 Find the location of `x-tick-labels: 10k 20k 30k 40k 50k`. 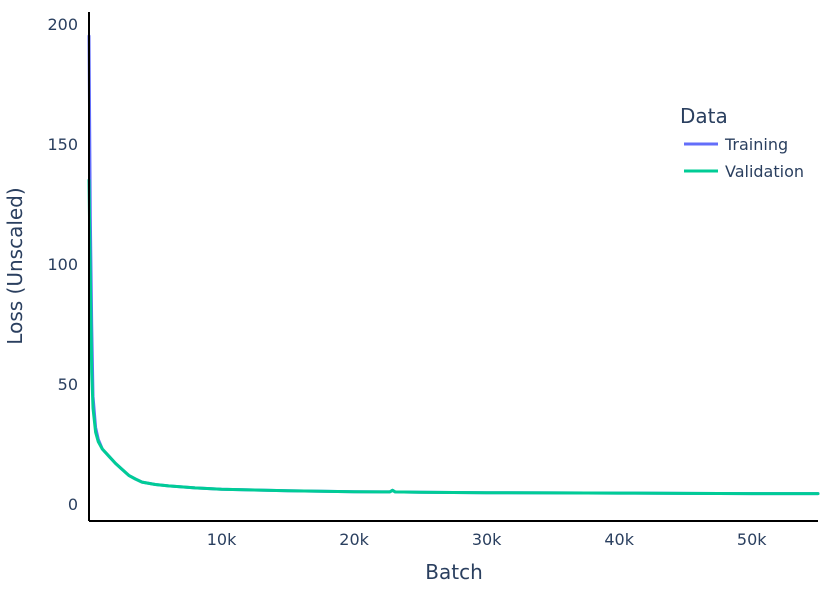

x-tick-labels: 10k 20k 30k 40k 50k is located at coordinates (487, 539).